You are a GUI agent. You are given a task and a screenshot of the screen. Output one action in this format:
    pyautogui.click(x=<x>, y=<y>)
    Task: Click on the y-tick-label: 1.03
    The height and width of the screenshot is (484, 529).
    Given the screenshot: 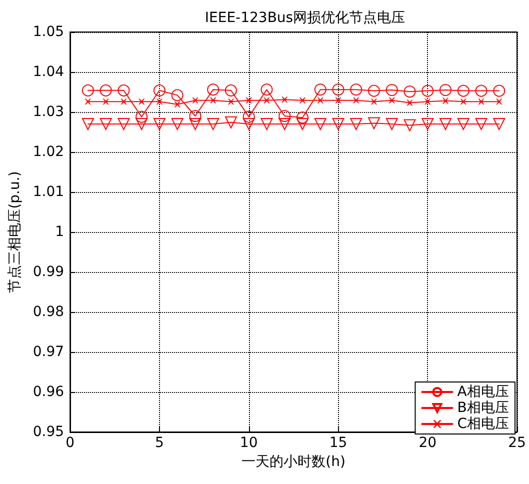 What is the action you would take?
    pyautogui.click(x=48, y=112)
    